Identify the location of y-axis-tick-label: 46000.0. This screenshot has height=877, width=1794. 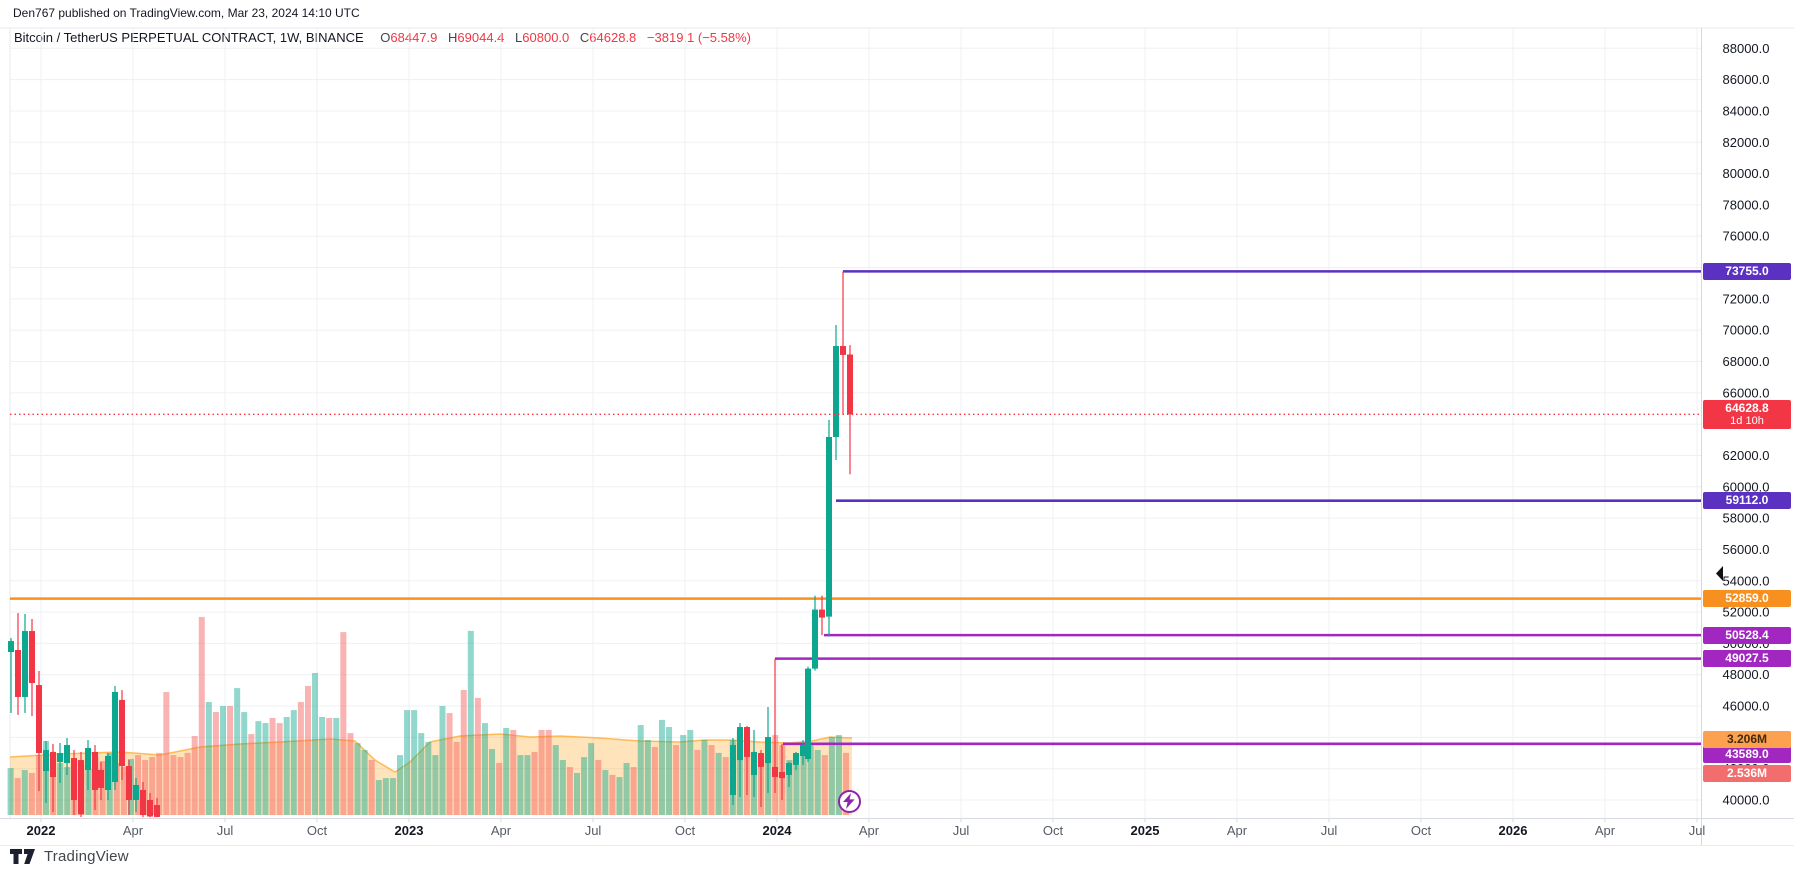
(1746, 706).